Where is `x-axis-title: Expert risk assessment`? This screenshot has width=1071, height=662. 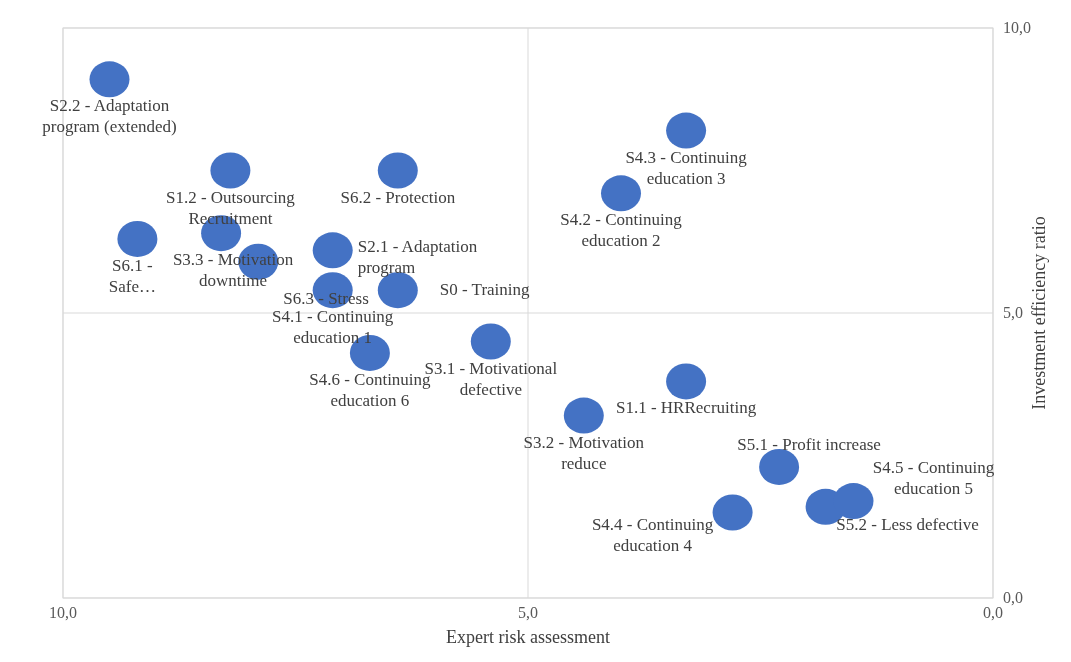
x-axis-title: Expert risk assessment is located at coordinates (528, 637).